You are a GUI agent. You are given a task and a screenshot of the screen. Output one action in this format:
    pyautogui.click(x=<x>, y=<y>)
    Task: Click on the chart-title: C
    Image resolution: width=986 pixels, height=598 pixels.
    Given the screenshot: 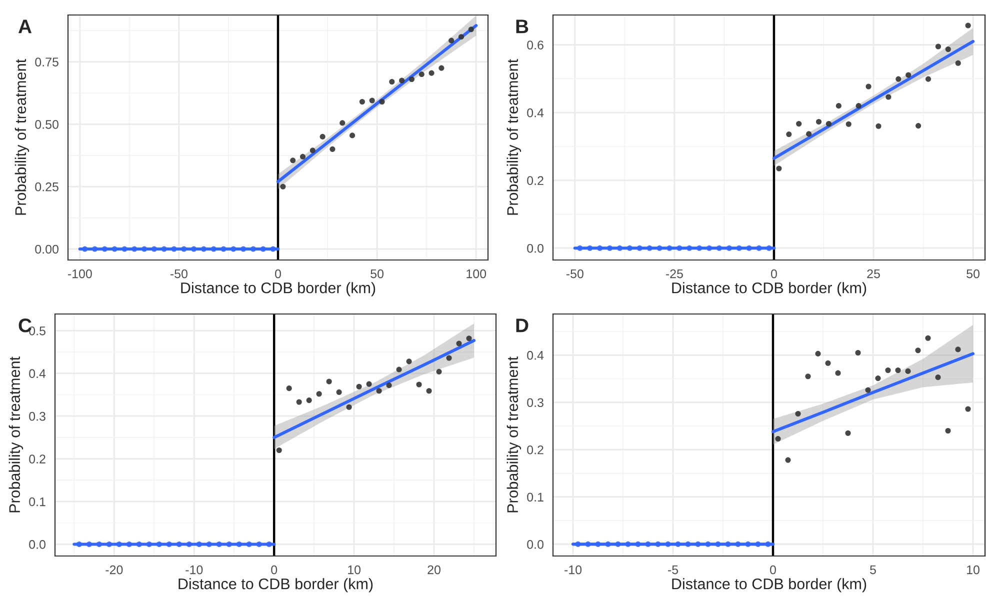 What is the action you would take?
    pyautogui.click(x=25, y=325)
    